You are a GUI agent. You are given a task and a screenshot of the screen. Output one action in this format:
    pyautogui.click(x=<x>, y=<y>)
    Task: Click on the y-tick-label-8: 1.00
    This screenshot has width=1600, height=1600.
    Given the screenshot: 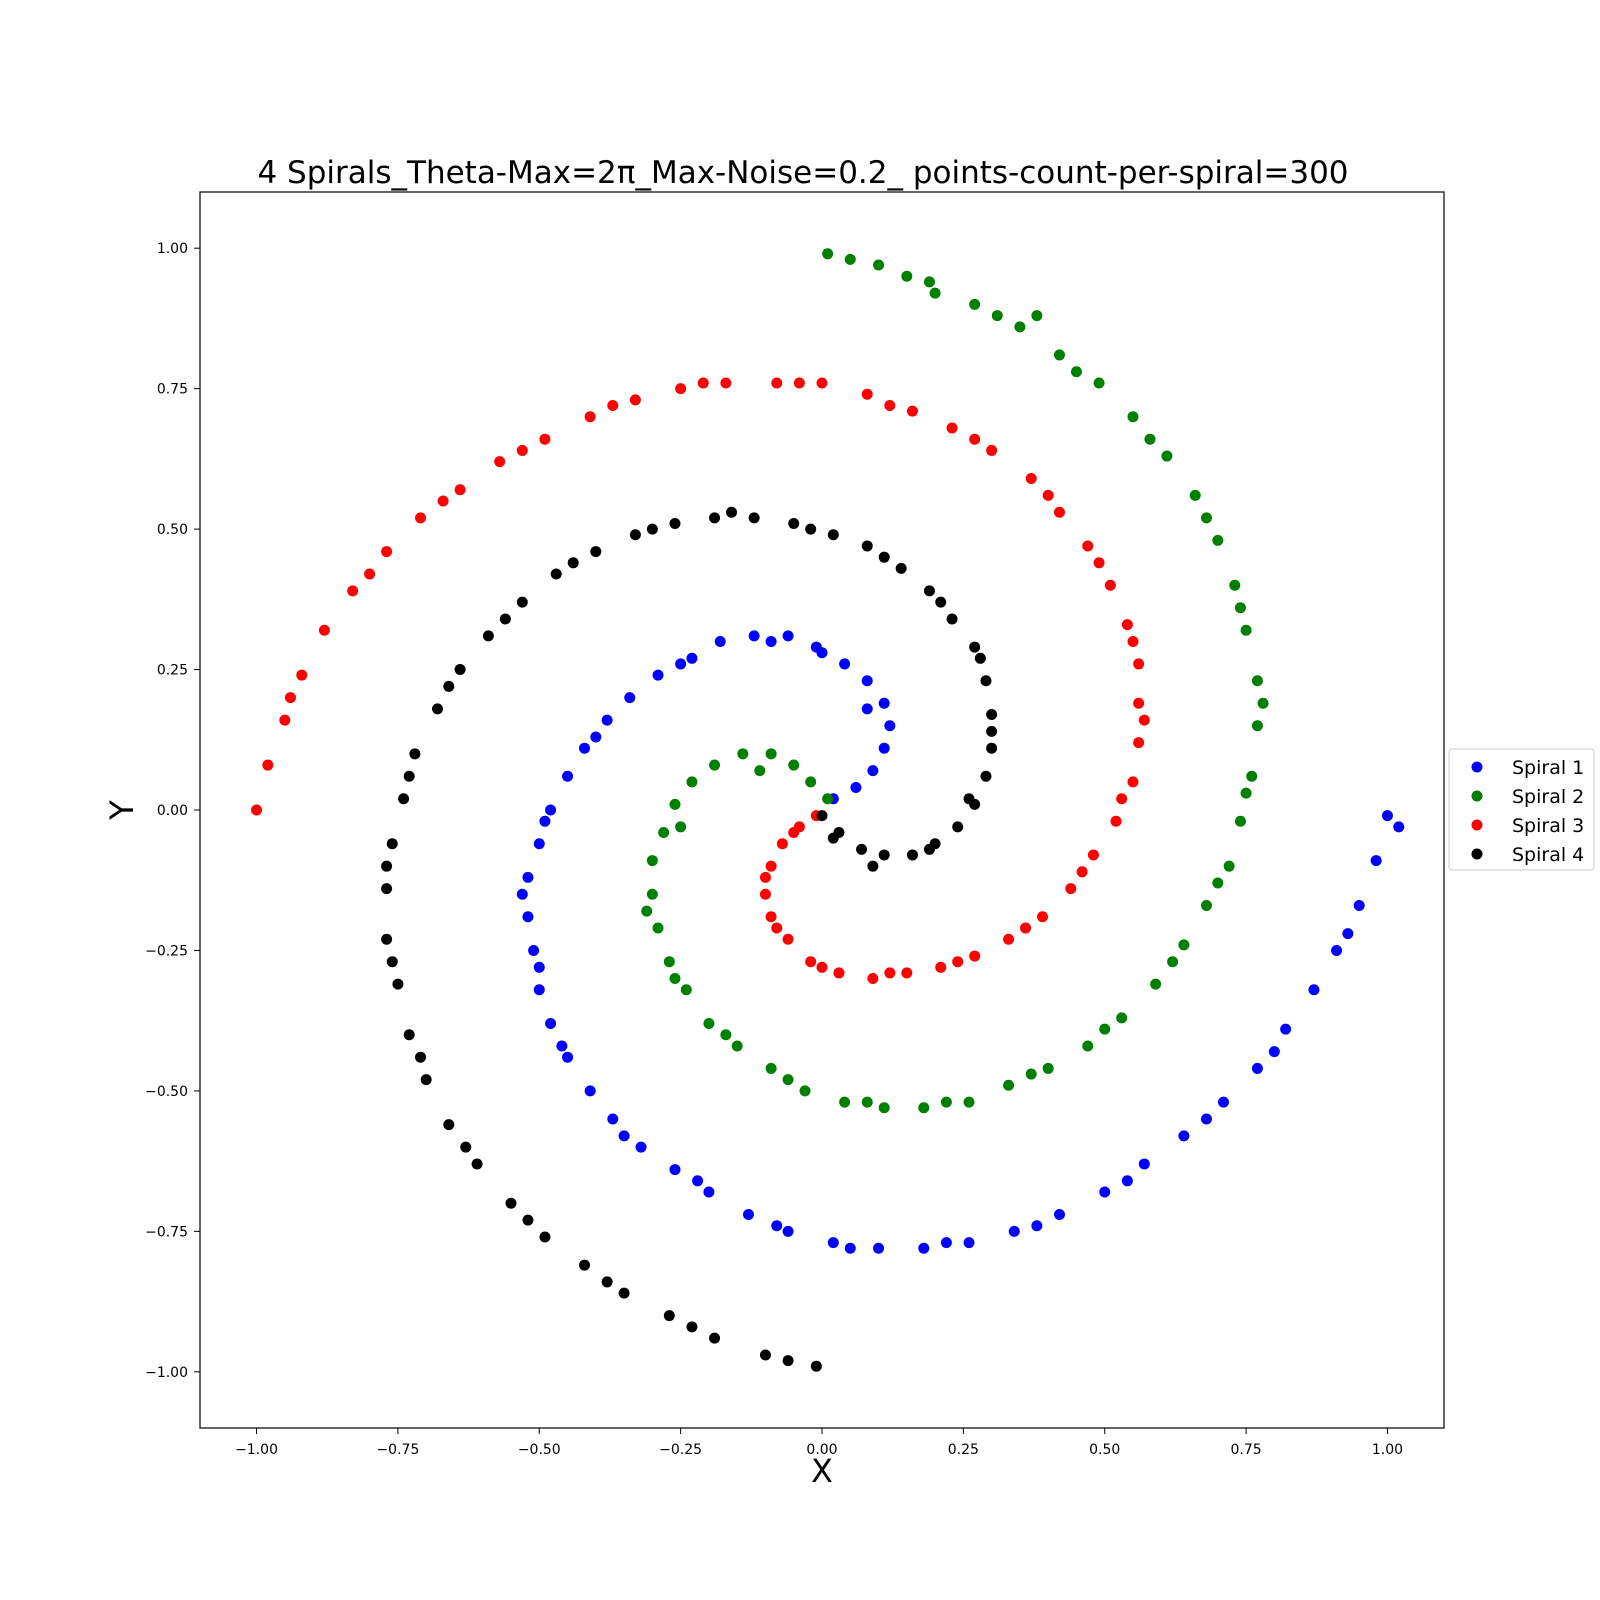 What is the action you would take?
    pyautogui.click(x=172, y=249)
    